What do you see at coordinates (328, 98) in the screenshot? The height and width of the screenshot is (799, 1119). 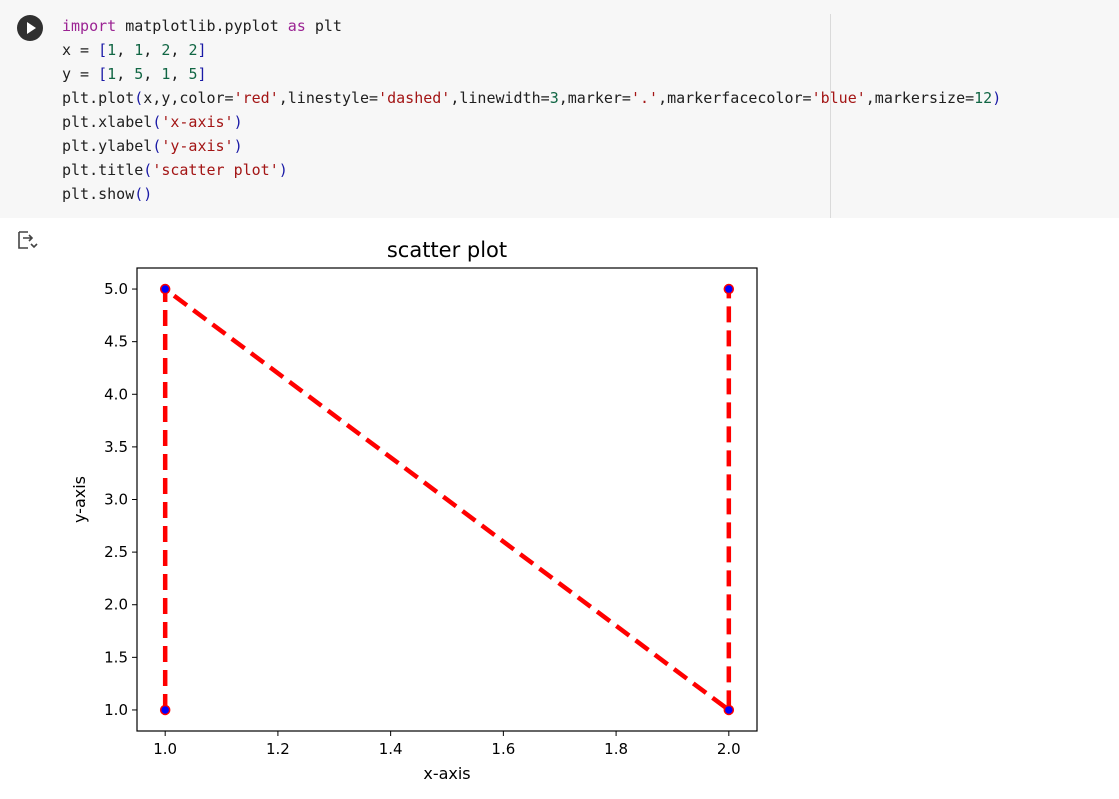 I see `code-token: ,linestyle=` at bounding box center [328, 98].